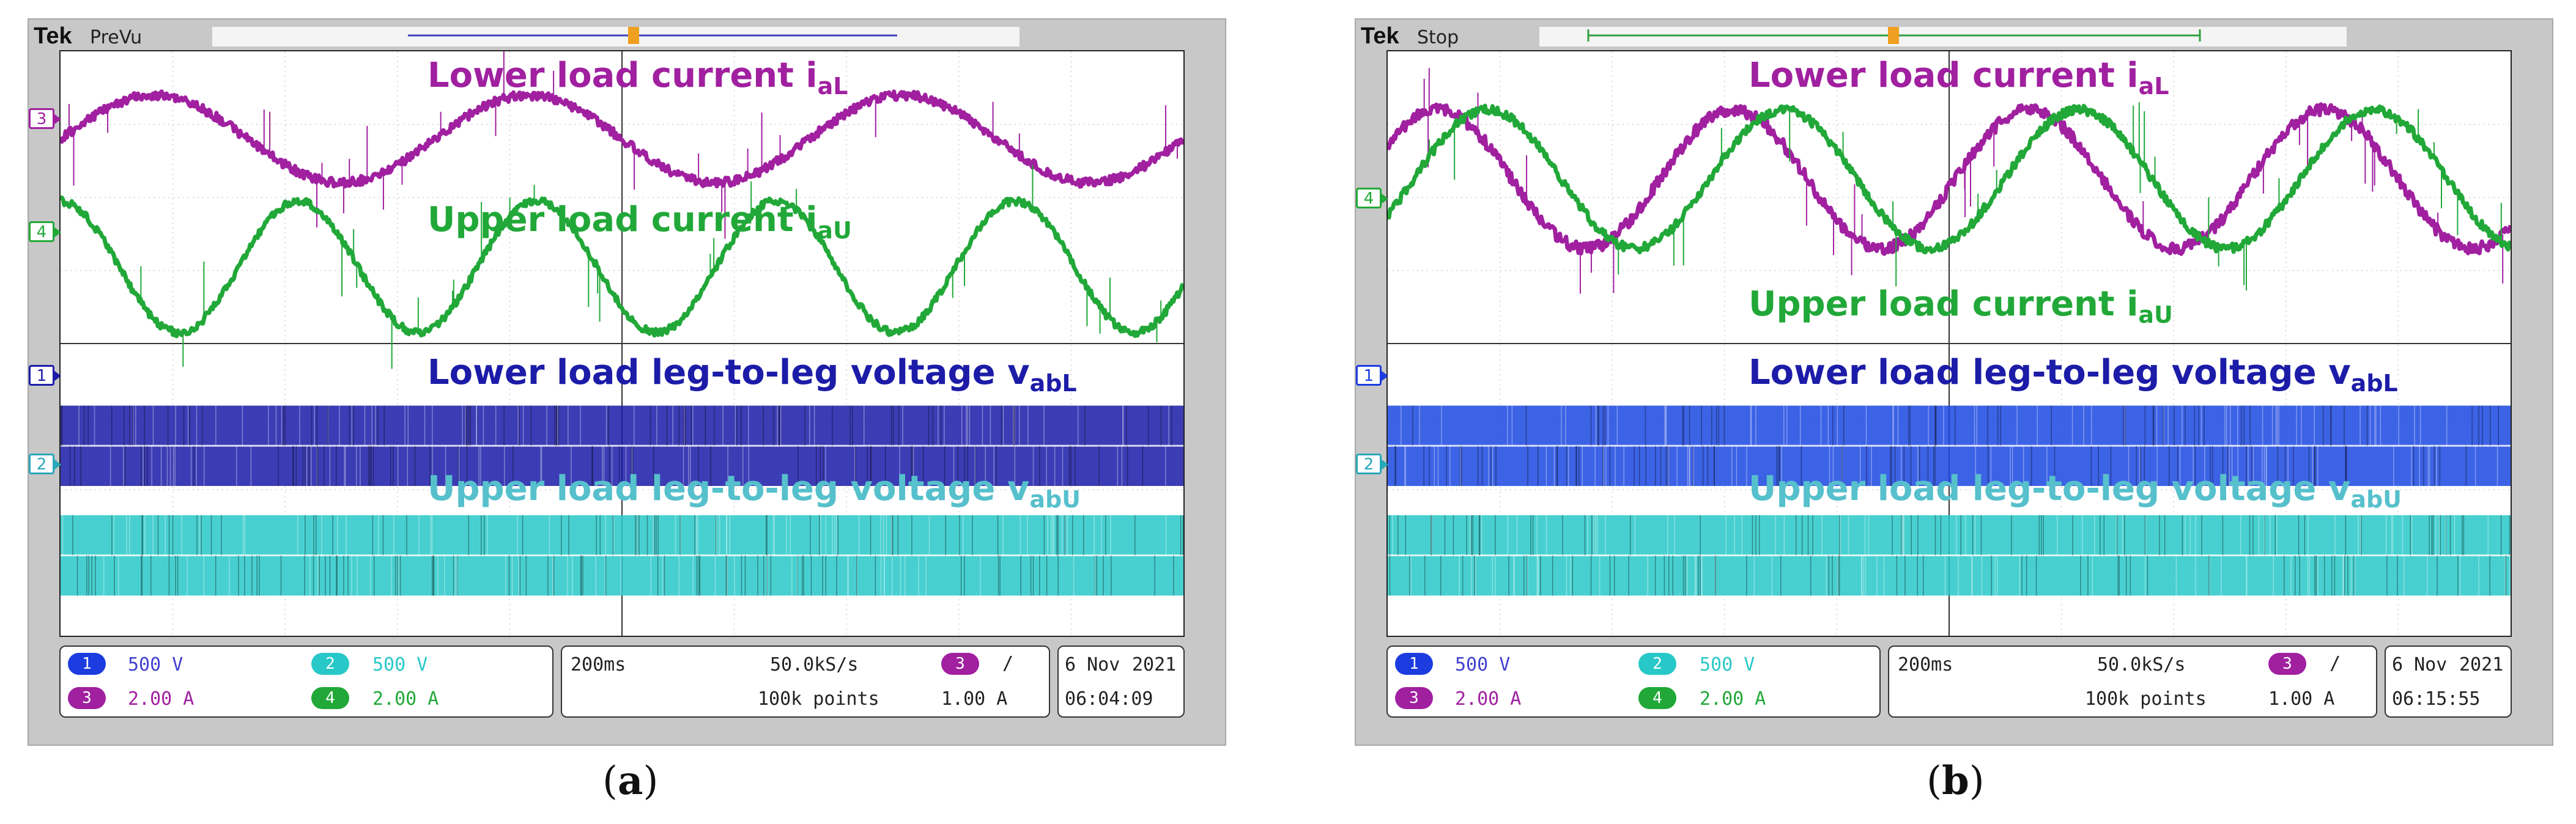  I want to click on scope-header: Tek Stop, so click(1954, 35).